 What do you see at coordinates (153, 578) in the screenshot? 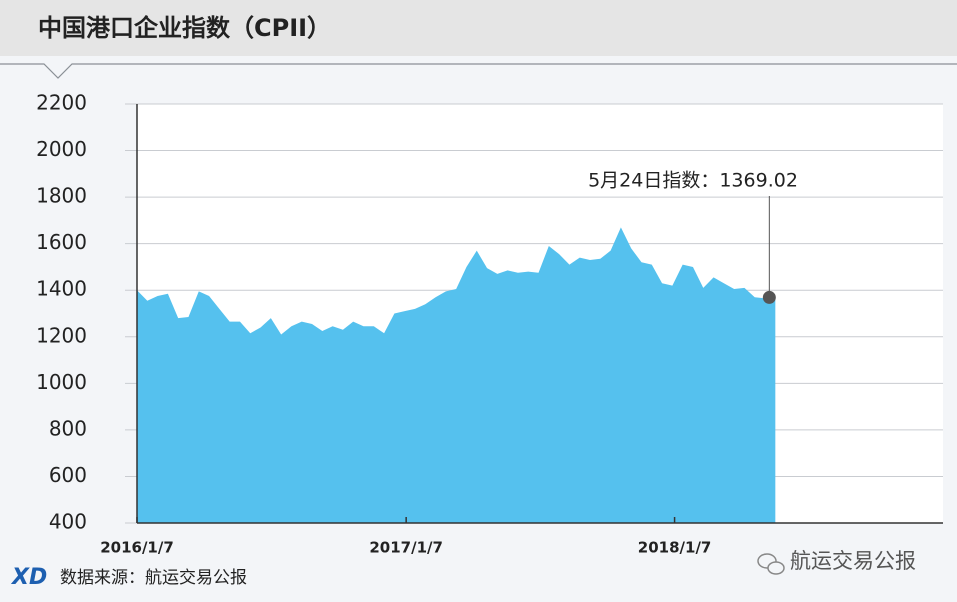
I see `source: 数据来源：航运交易公报` at bounding box center [153, 578].